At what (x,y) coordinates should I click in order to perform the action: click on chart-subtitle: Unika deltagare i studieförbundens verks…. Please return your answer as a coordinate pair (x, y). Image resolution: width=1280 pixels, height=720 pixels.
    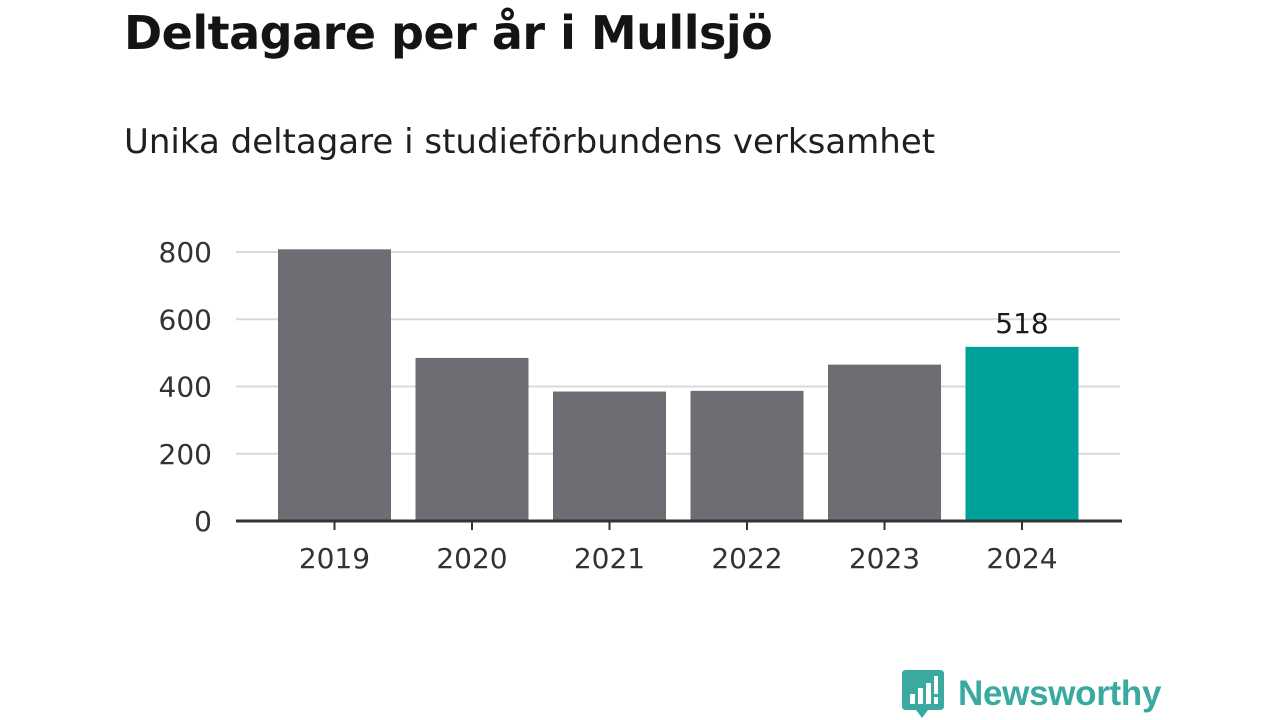
    Looking at the image, I should click on (530, 142).